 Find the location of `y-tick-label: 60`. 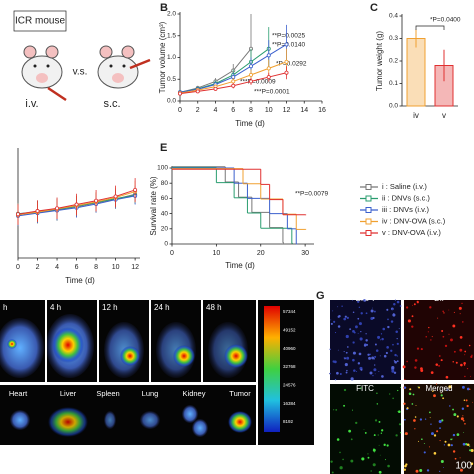

y-tick-label: 60 is located at coordinates (165, 198).